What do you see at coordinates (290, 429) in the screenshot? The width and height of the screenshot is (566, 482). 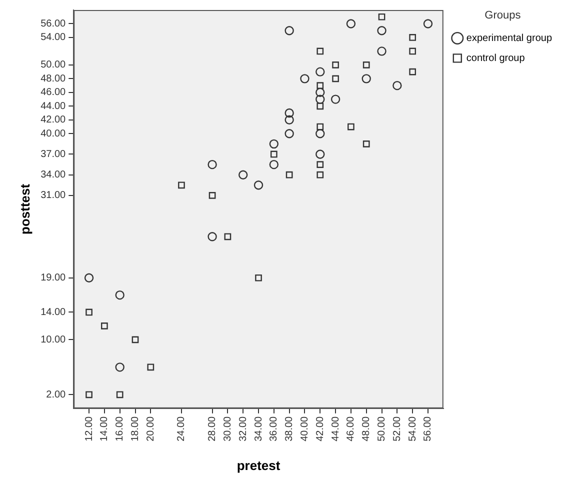 I see `x-tick-label: 38.00` at bounding box center [290, 429].